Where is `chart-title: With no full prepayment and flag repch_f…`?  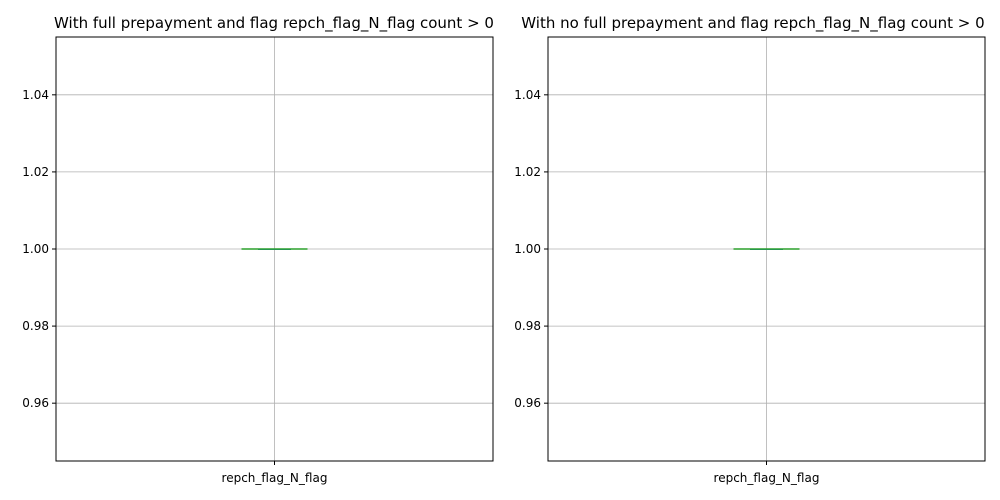
chart-title: With no full prepayment and flag repch_f… is located at coordinates (752, 23).